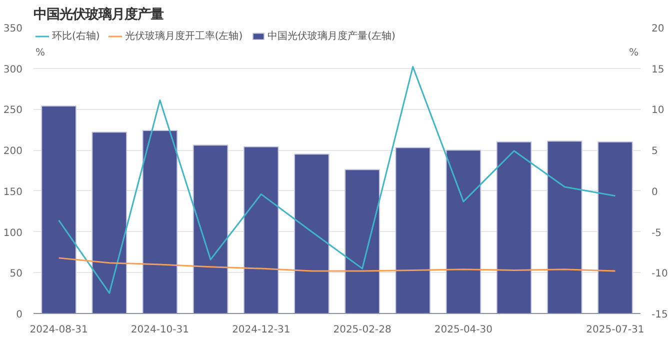  What do you see at coordinates (41, 53) in the screenshot?
I see `y-axis-title: %` at bounding box center [41, 53].